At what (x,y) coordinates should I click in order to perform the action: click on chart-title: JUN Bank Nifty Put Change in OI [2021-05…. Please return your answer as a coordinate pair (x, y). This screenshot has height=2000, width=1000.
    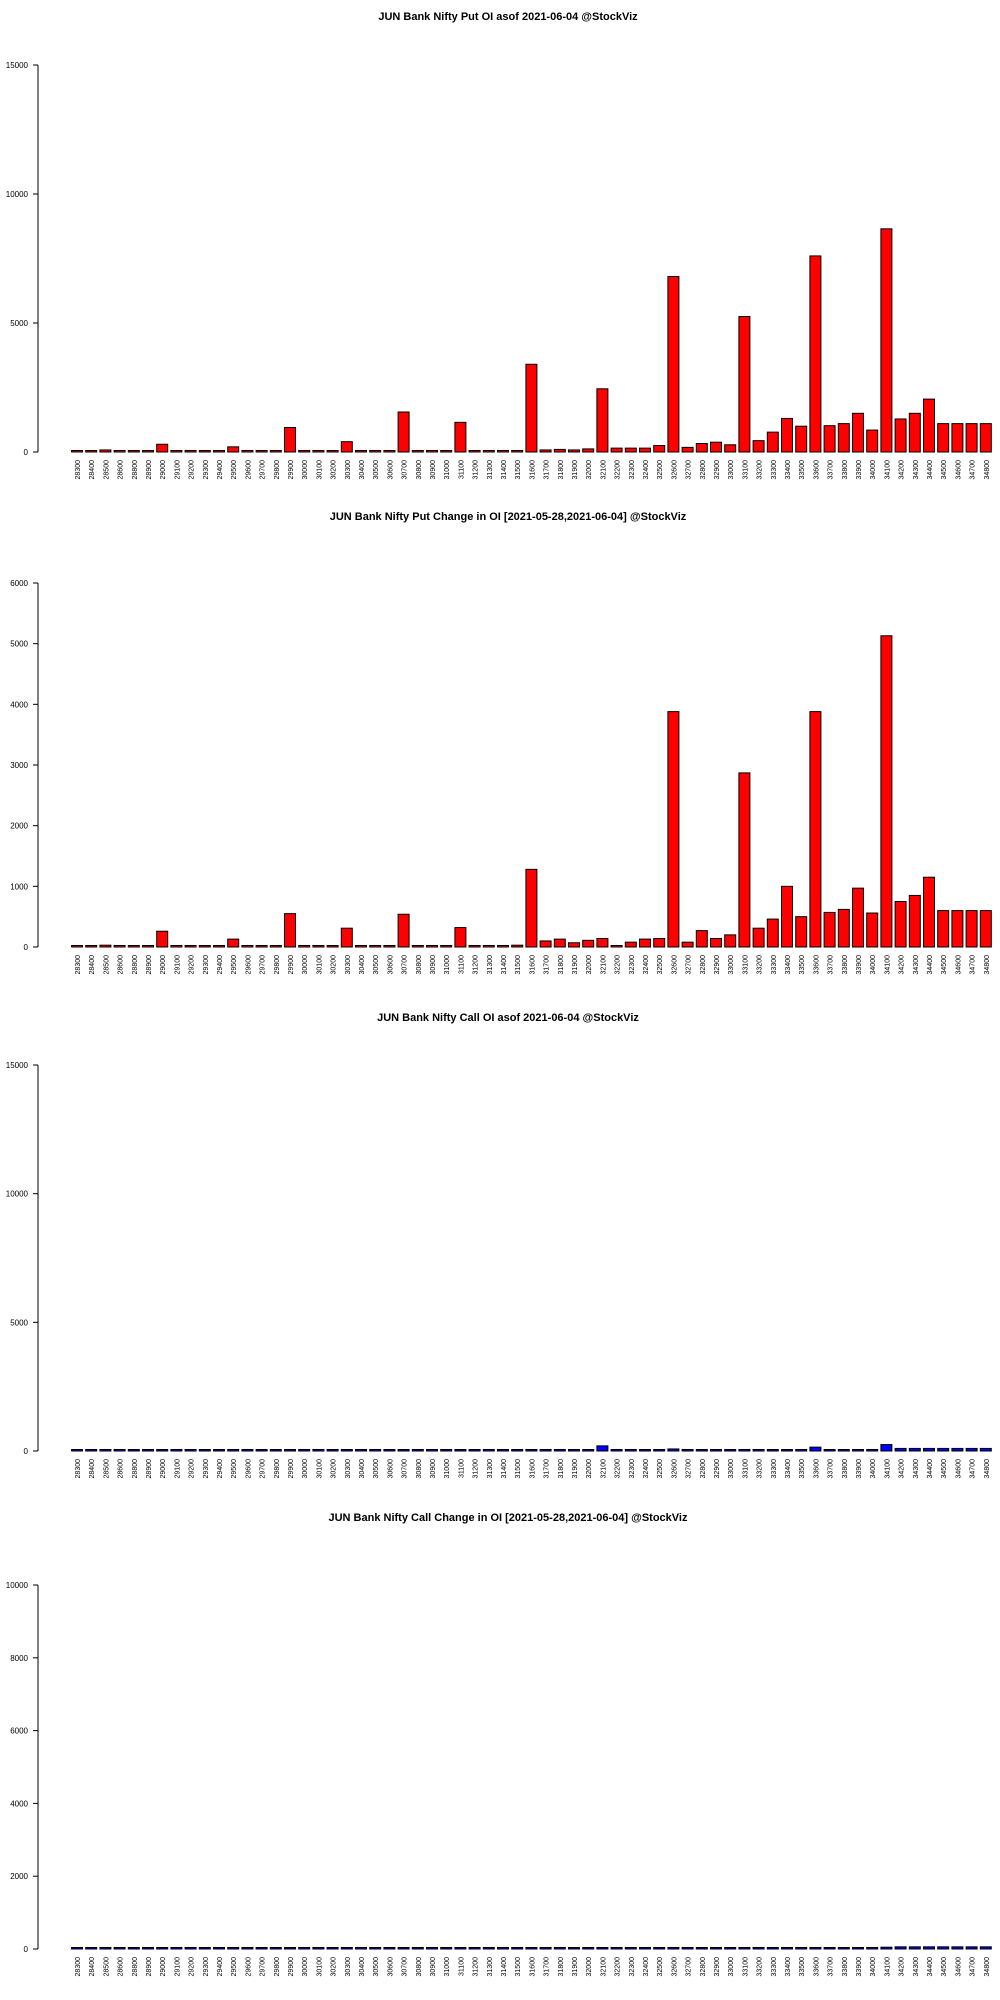
    Looking at the image, I should click on (508, 517).